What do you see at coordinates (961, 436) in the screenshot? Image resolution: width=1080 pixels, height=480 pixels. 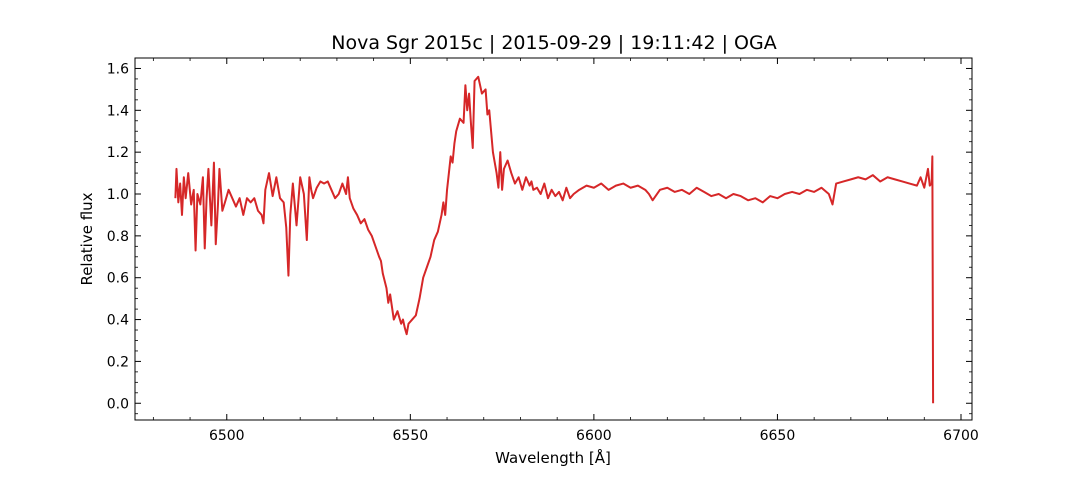 I see `x-tick-label: 6700` at bounding box center [961, 436].